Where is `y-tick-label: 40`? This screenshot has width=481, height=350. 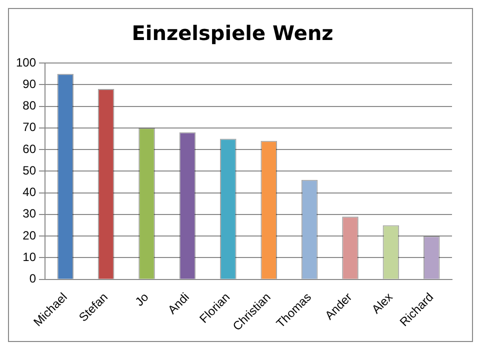
y-tick-label: 40 is located at coordinates (29, 192).